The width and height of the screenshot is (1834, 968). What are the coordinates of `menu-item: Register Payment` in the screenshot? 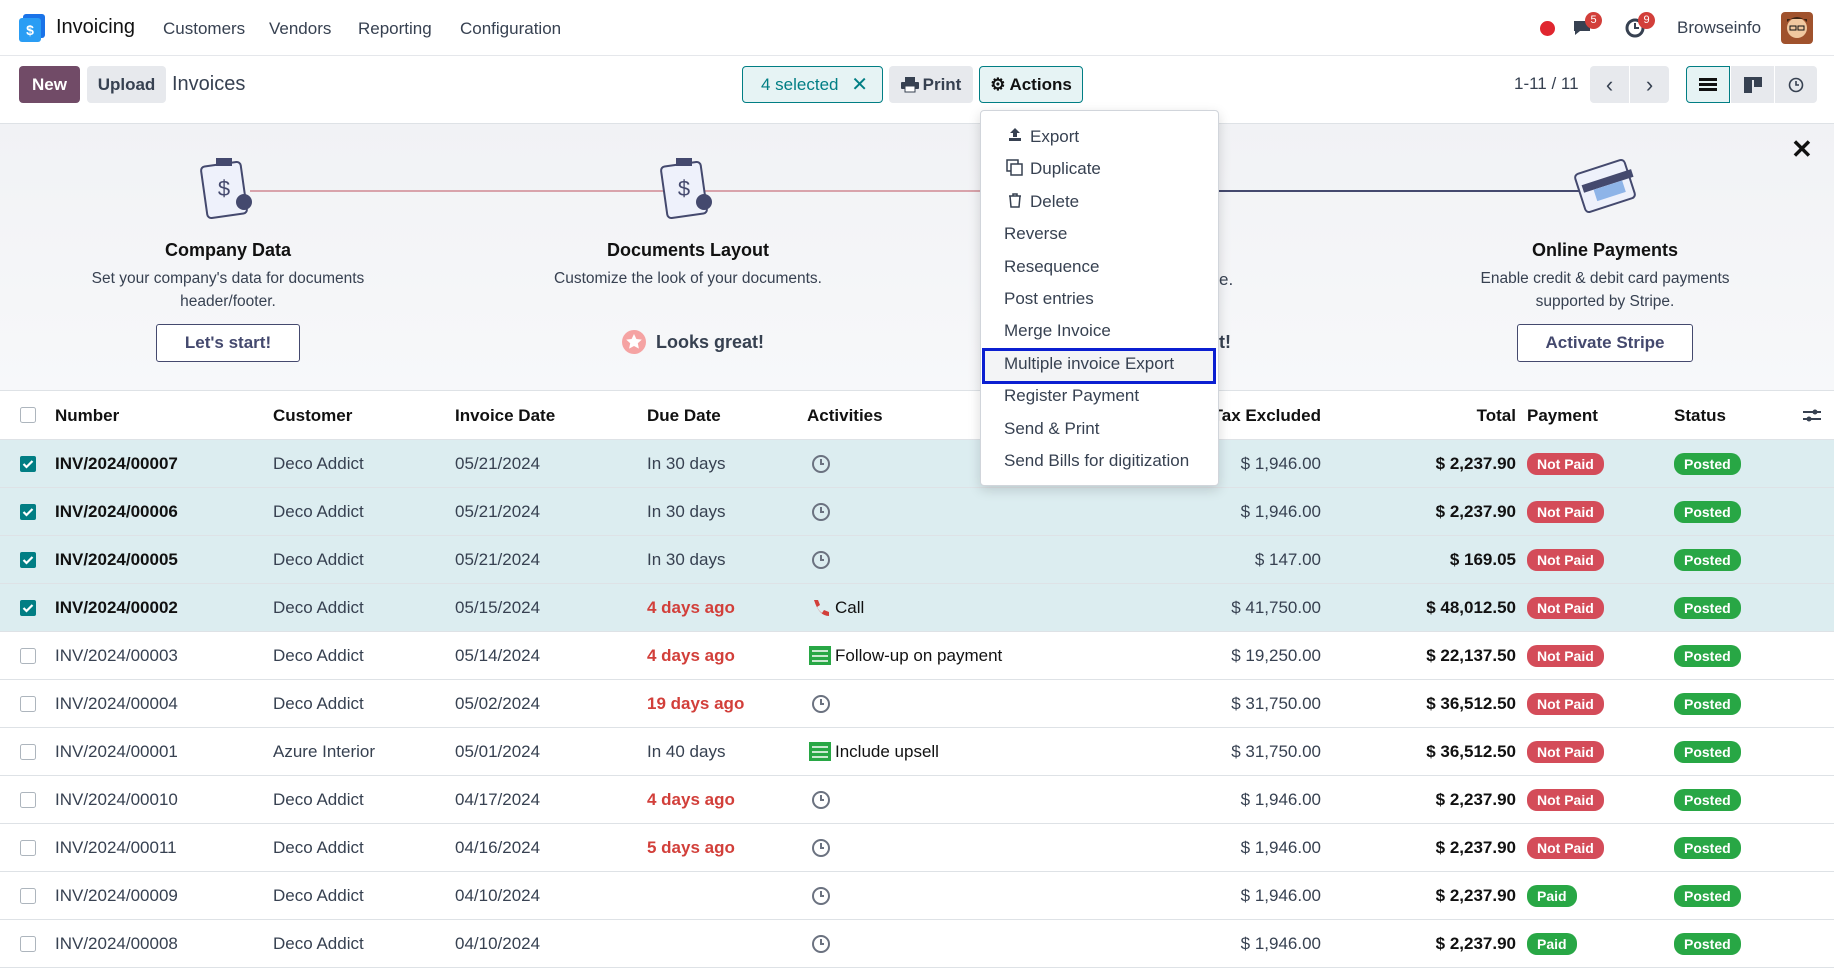 It's located at (1072, 396).